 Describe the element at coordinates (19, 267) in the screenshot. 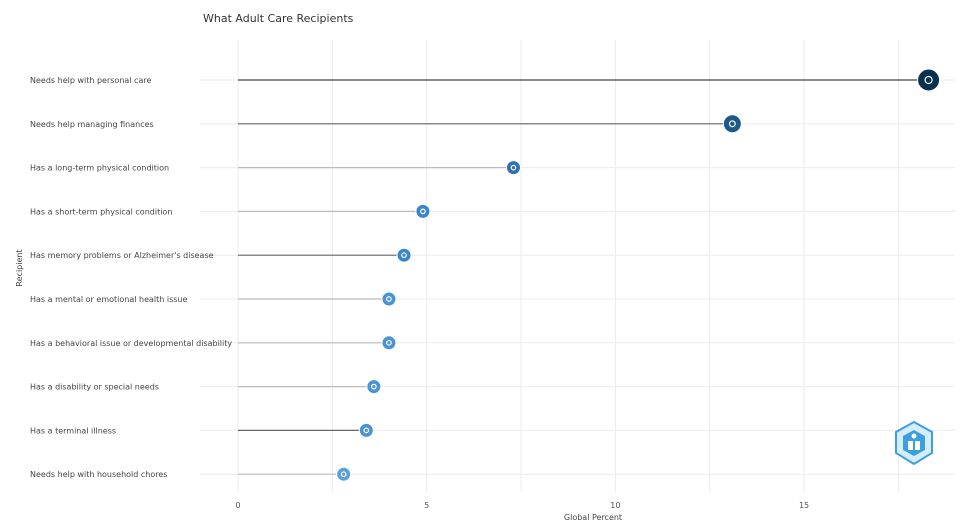

I see `y-axis-title: Recipient` at that location.